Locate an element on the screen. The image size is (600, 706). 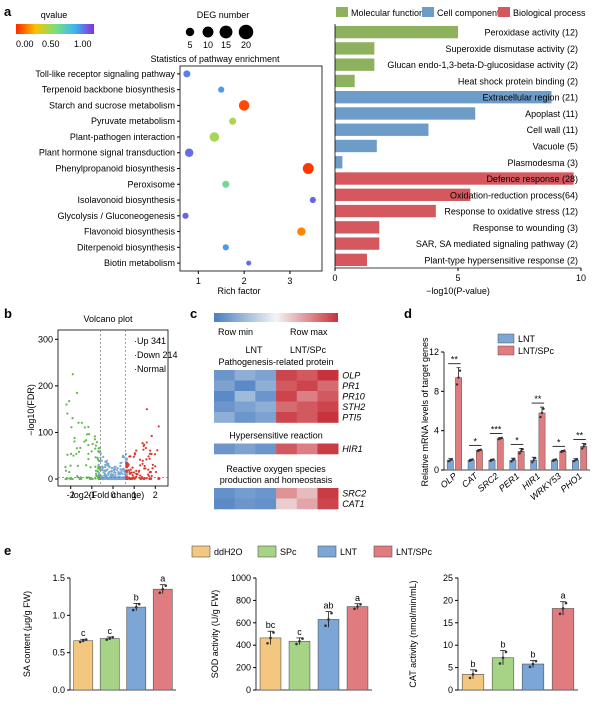
colorbar-title: qvalue is located at coordinates (54, 15).